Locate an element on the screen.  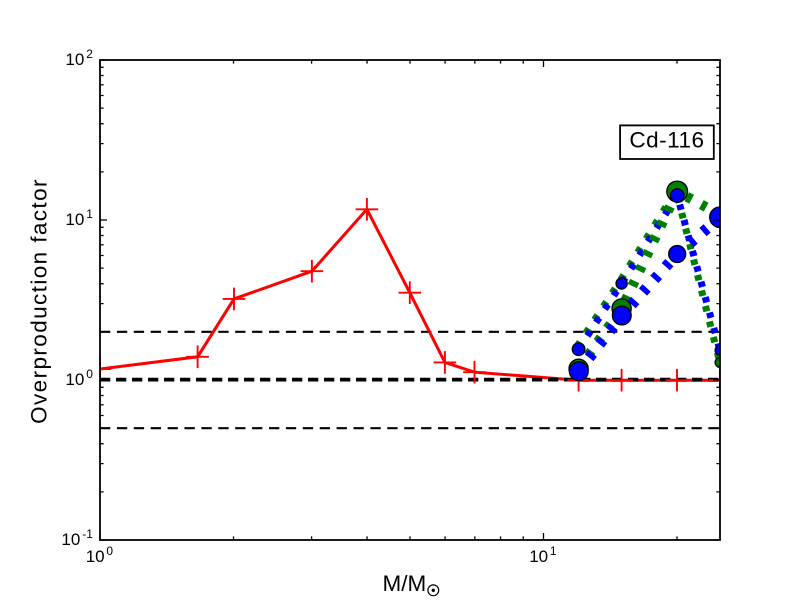
svg-text: -1 is located at coordinates (87, 534).